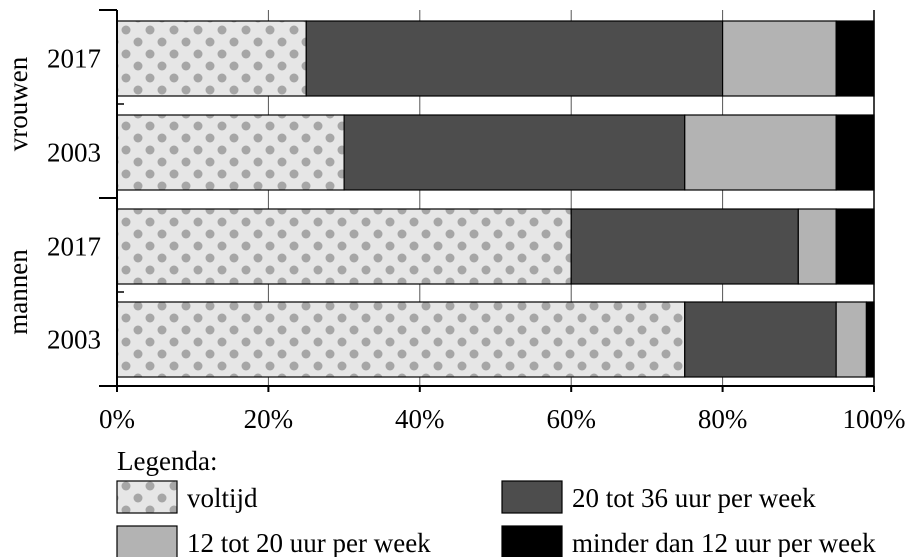  Describe the element at coordinates (723, 419) in the screenshot. I see `x-tick-label: 80%` at that location.